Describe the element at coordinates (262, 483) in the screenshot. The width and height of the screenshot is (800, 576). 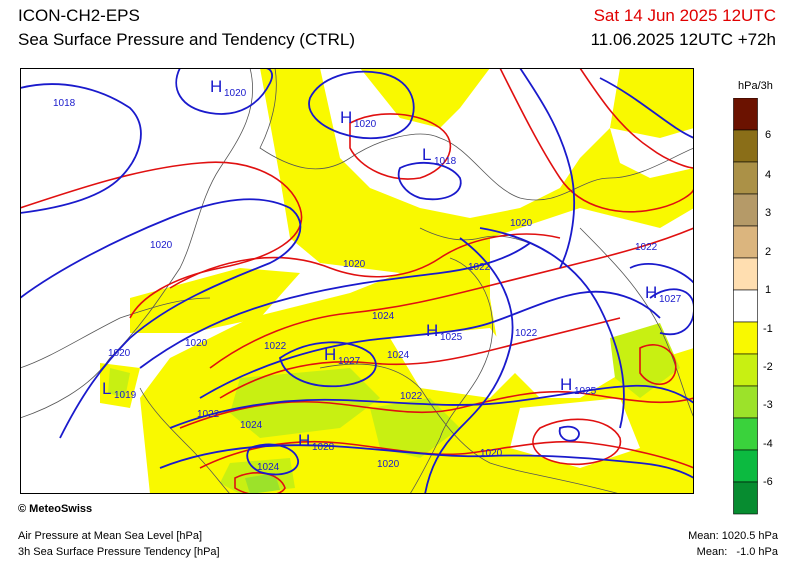
I see `tendency-fill-mid-green` at that location.